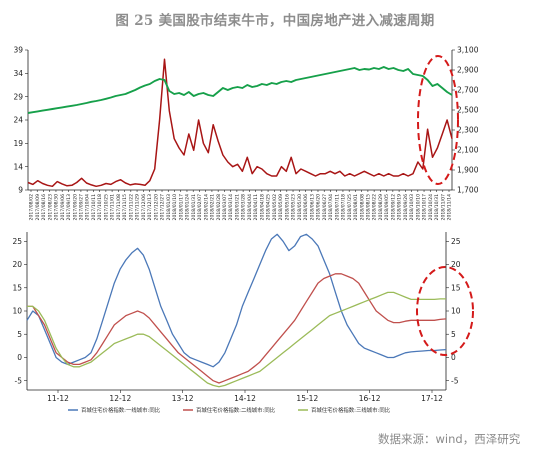 This screenshot has height=459, width=550. What do you see at coordinates (82, 207) in the screenshot?
I see `top-x-tick-label: 2017/09/27` at bounding box center [82, 207].